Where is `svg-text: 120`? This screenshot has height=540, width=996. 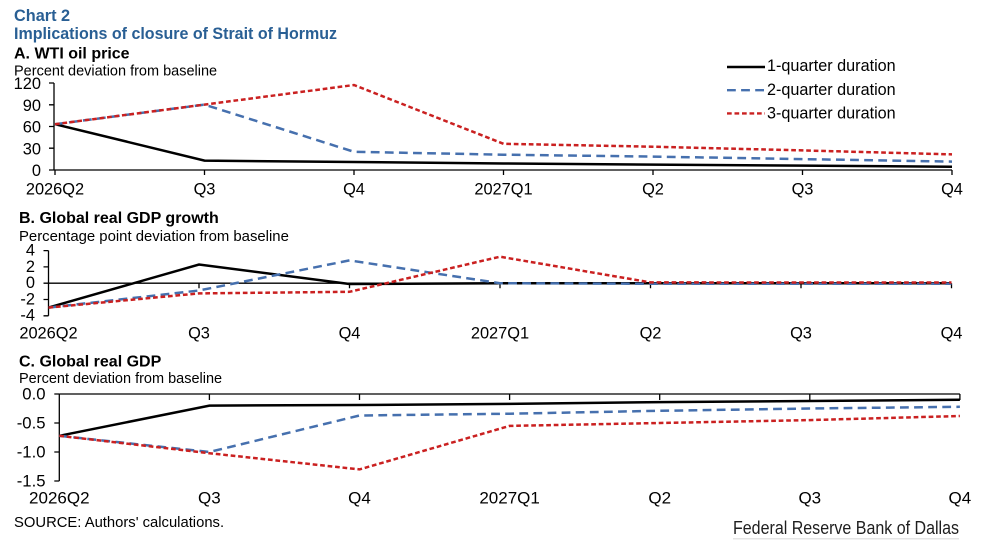
svg-text: 120 is located at coordinates (27, 84).